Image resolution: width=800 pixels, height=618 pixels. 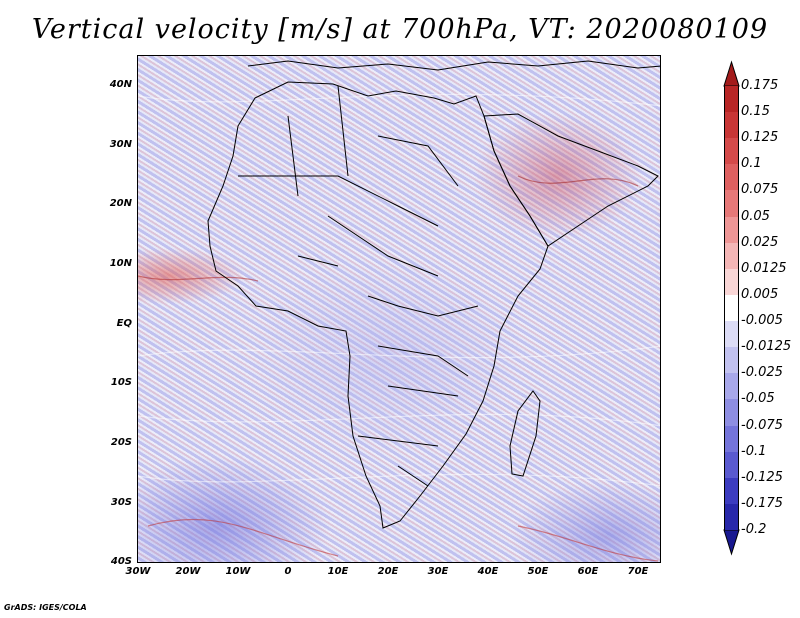 What do you see at coordinates (121, 442) in the screenshot?
I see `lat-label: 20S` at bounding box center [121, 442].